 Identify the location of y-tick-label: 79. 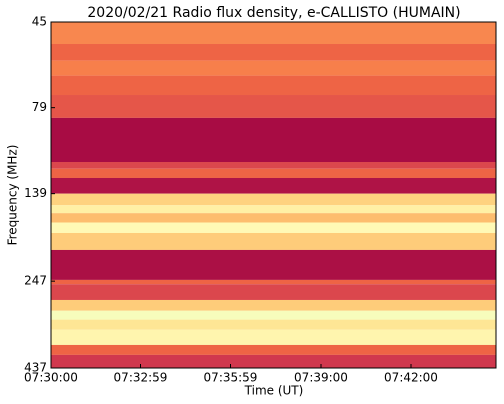
(39, 107).